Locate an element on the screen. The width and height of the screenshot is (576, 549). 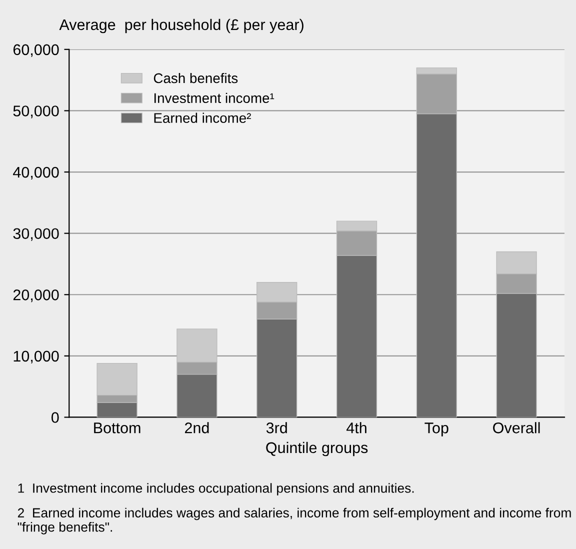
legend-label: Earned income² is located at coordinates (202, 117).